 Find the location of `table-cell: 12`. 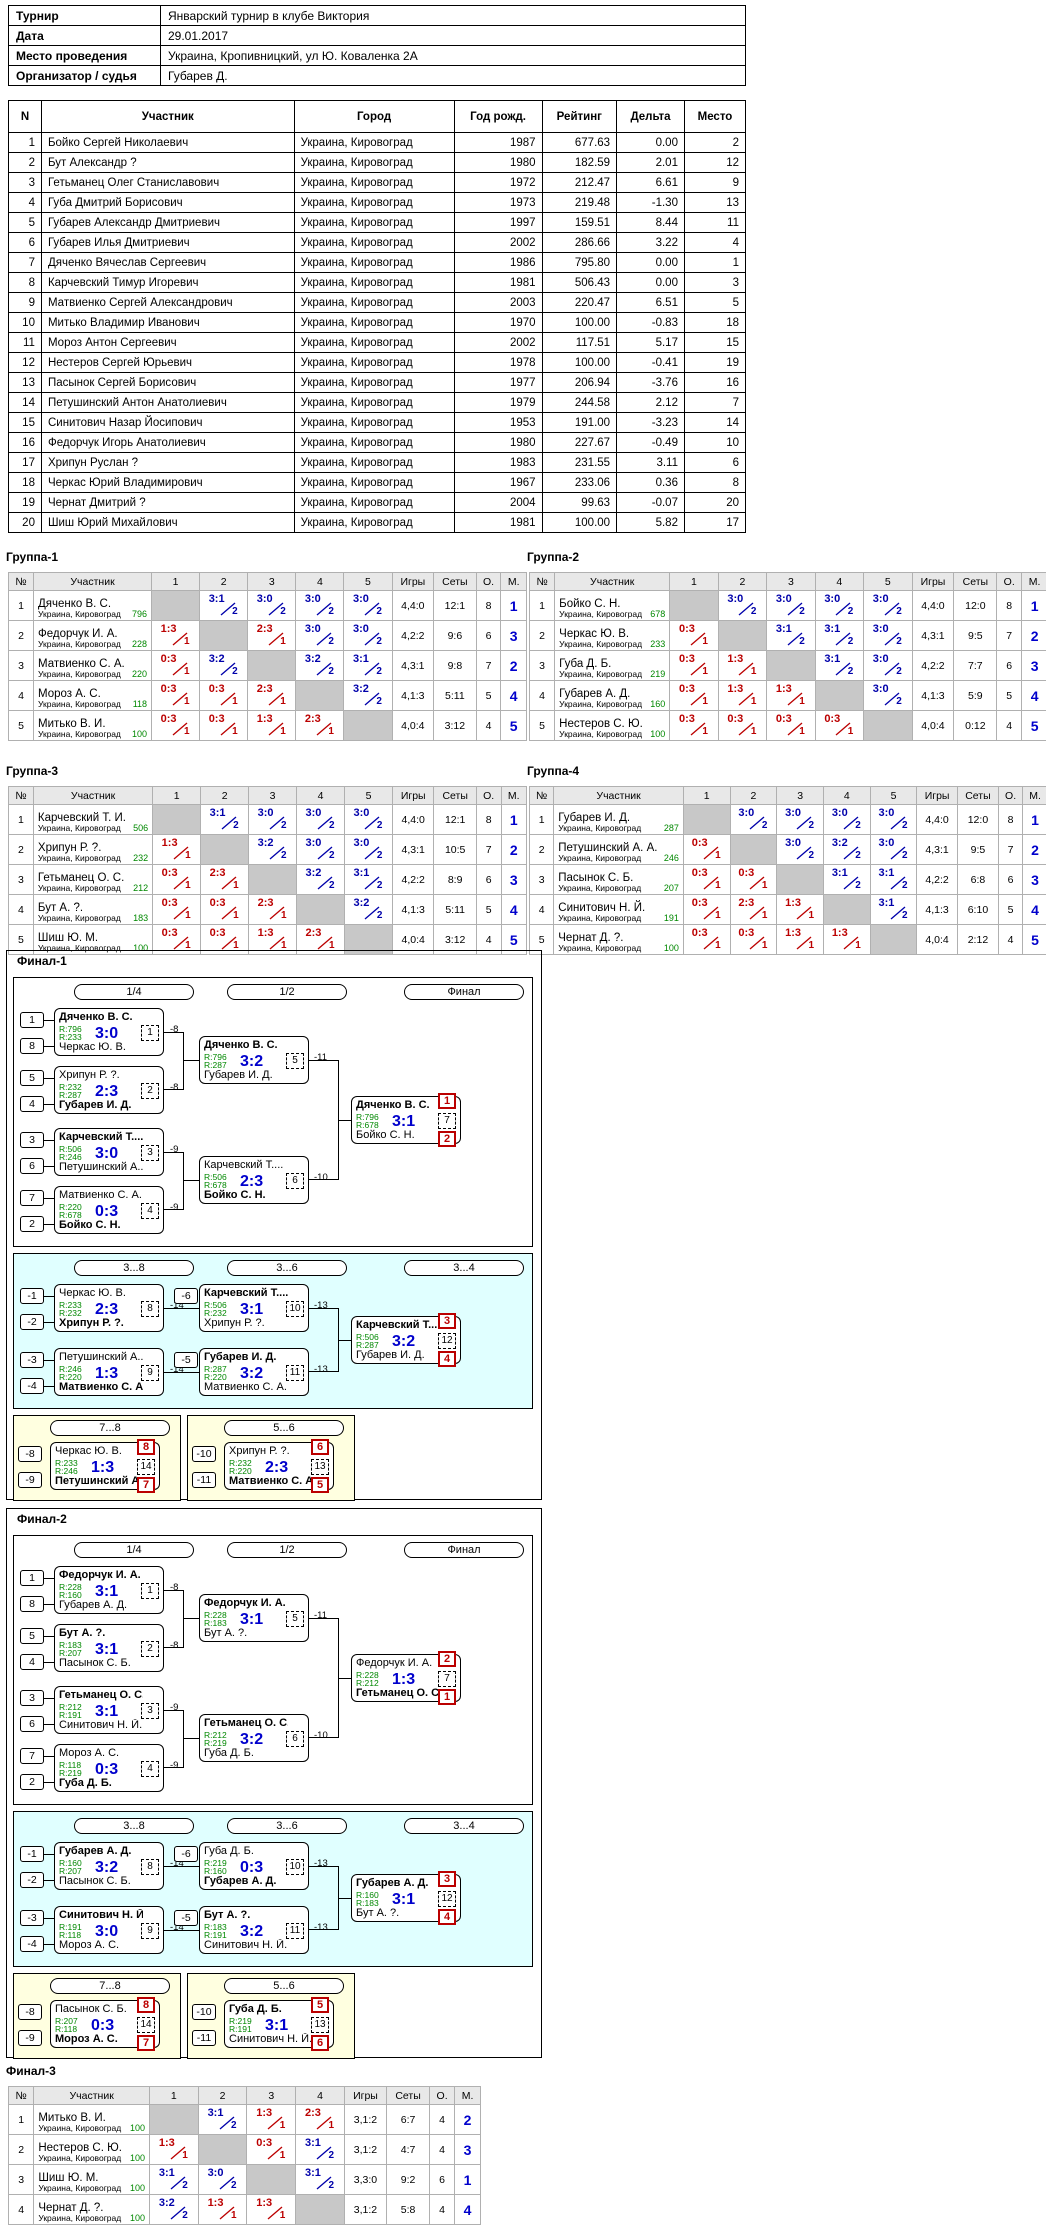

table-cell: 12 is located at coordinates (25, 362).